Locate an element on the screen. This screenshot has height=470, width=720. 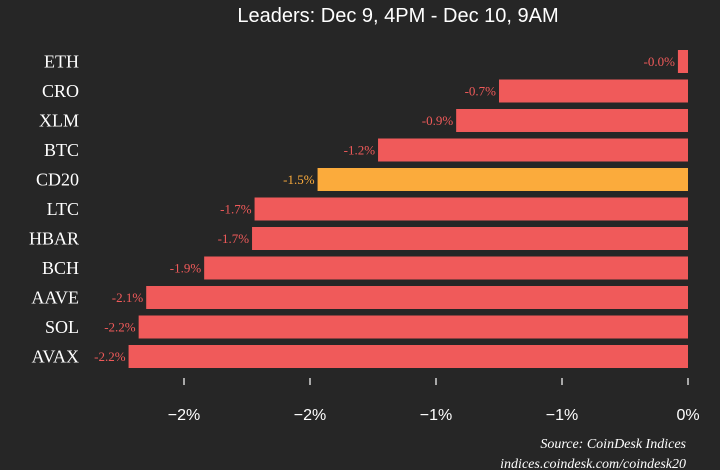
bar-sol is located at coordinates (413, 327).